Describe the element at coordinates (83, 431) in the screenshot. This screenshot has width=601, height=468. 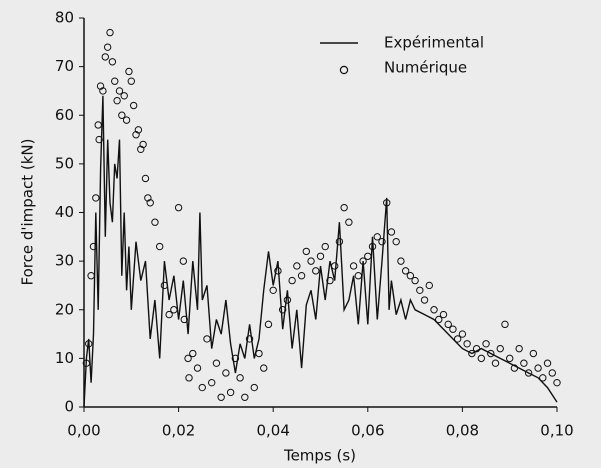
I see `x-tick-label: 0,00` at that location.